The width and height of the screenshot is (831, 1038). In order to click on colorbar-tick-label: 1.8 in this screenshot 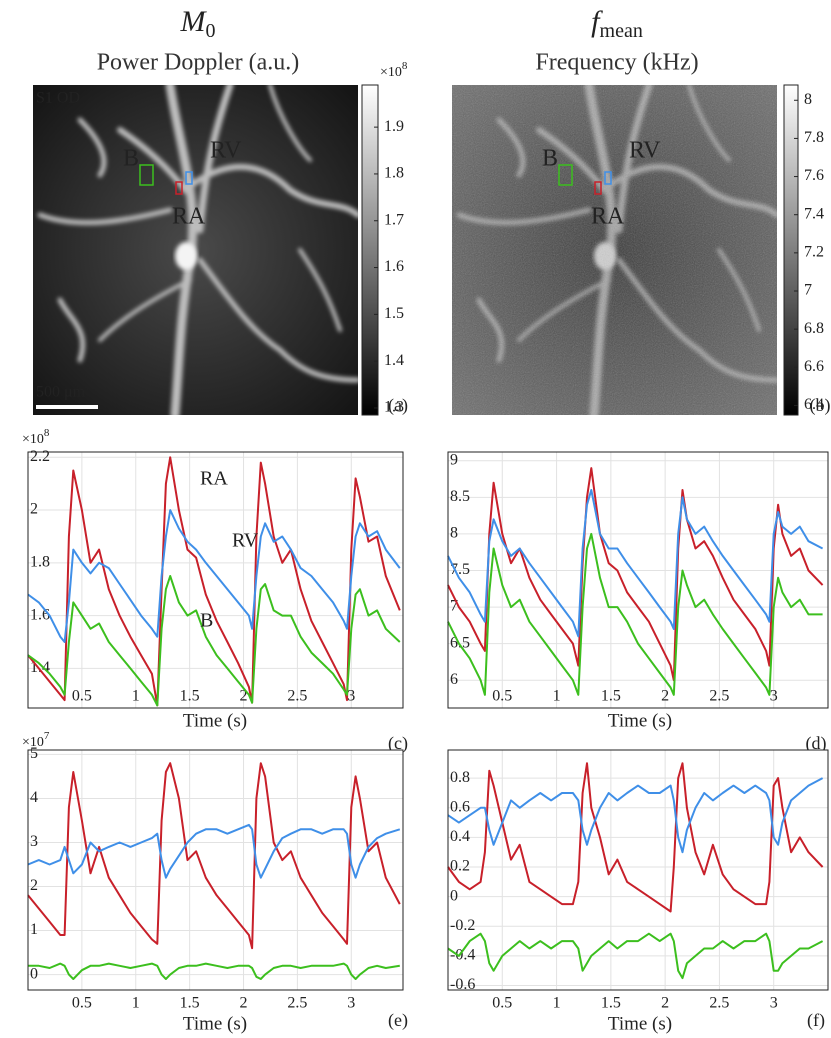, I will do `click(394, 173)`.